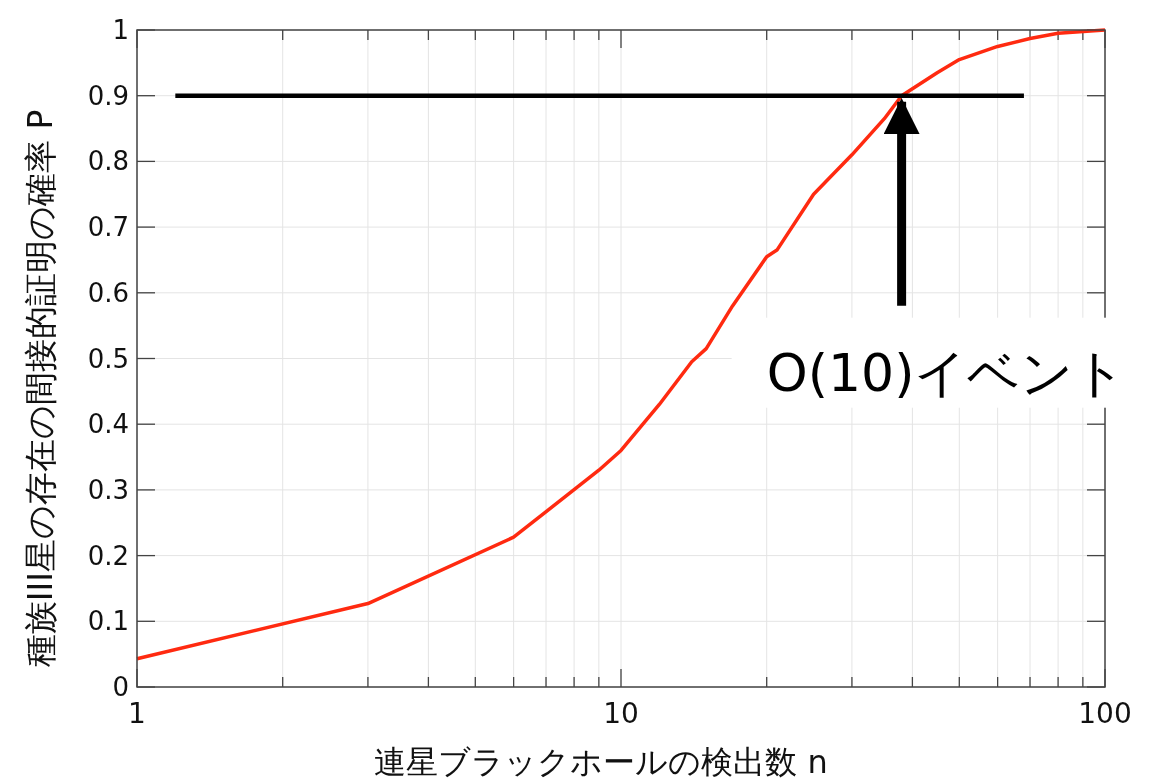 This screenshot has height=779, width=1173. What do you see at coordinates (1105, 713) in the screenshot?
I see `x-tick-label: 100` at bounding box center [1105, 713].